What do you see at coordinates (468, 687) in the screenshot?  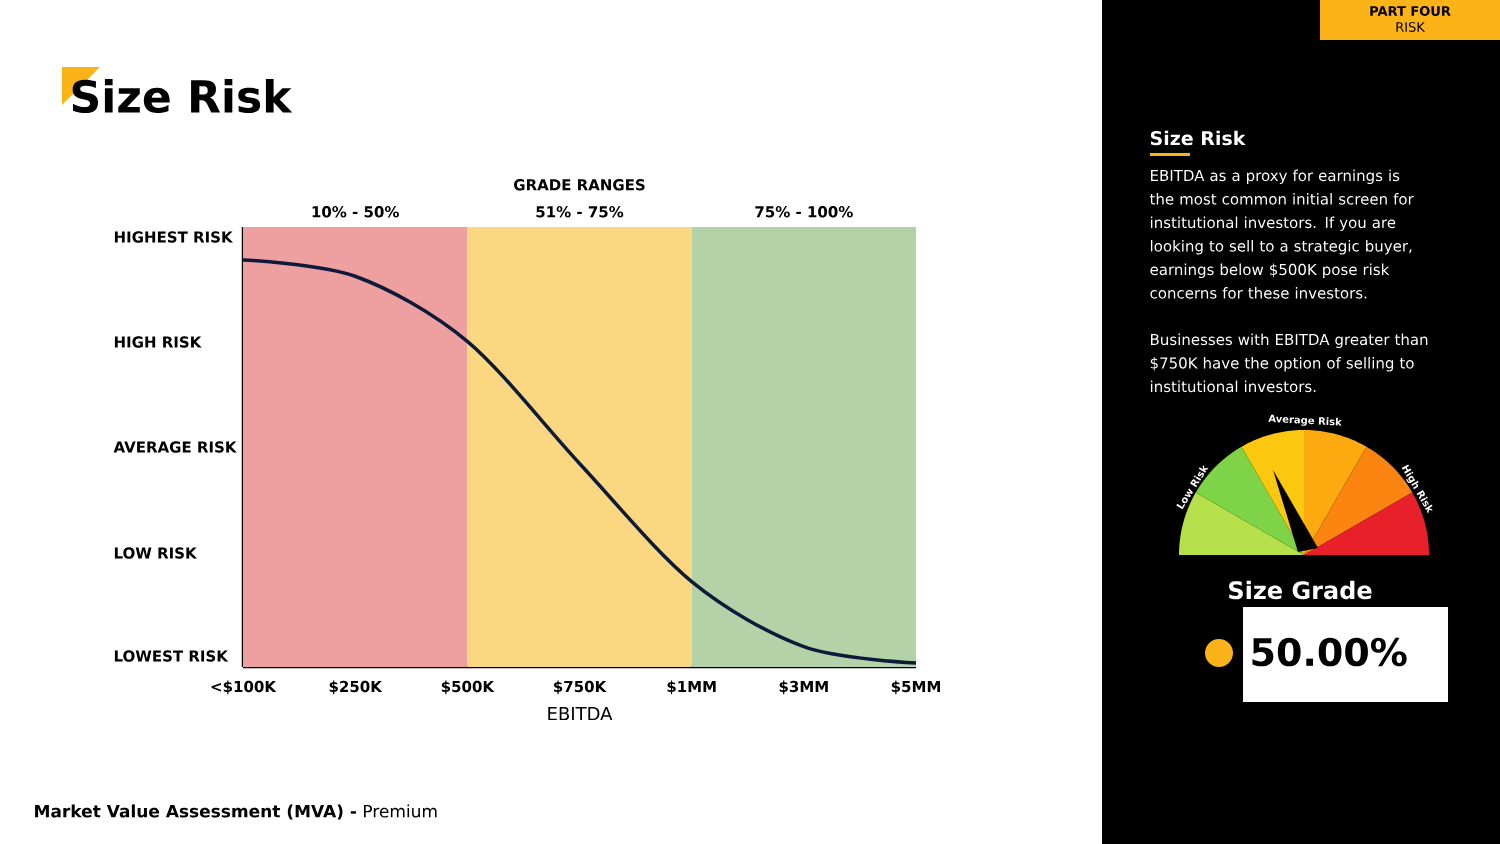 I see `x-tick-label: $500K` at bounding box center [468, 687].